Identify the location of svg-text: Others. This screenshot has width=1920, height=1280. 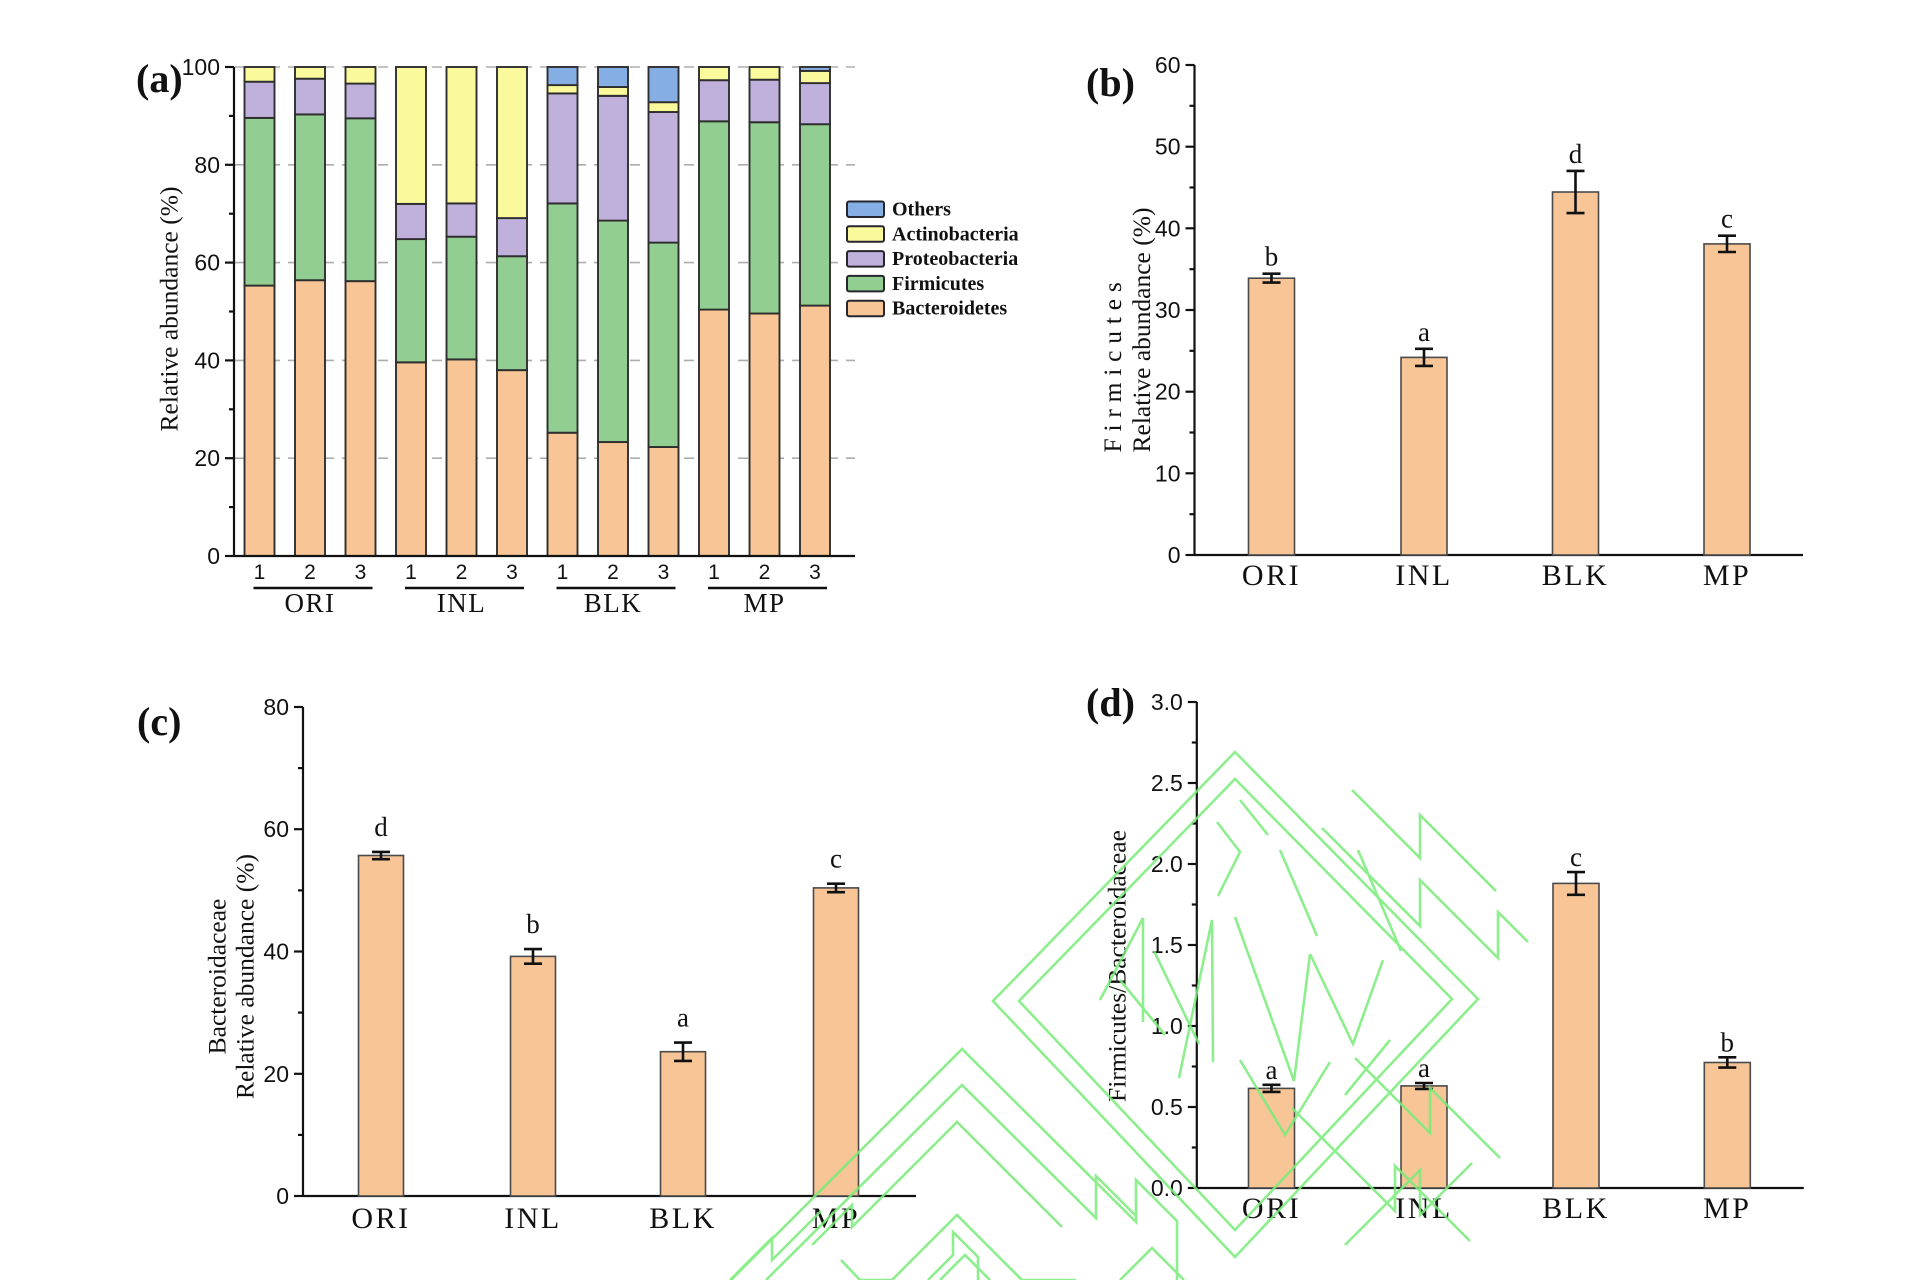
(921, 210).